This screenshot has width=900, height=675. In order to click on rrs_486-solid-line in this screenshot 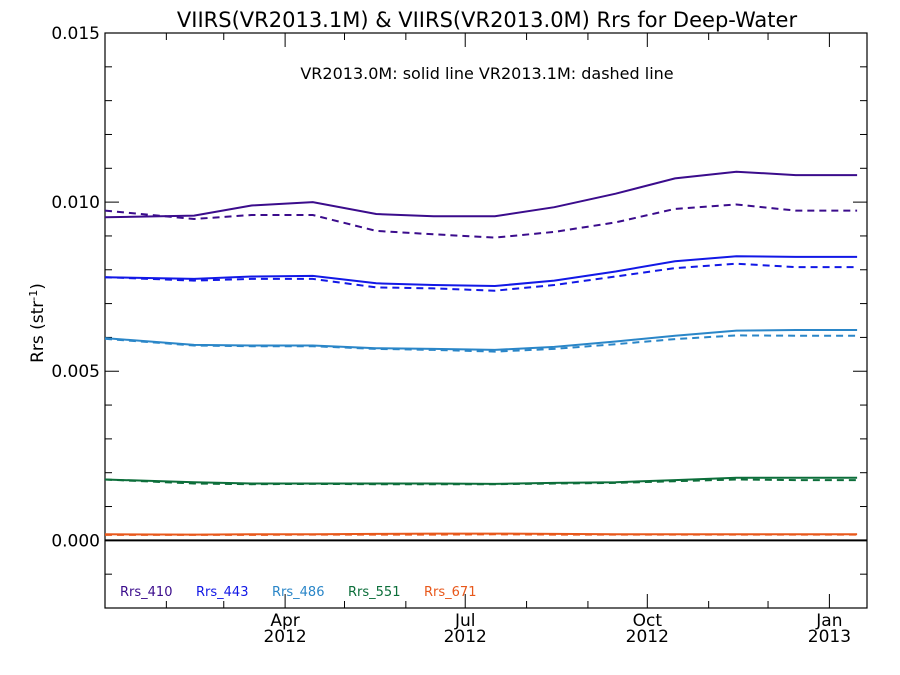, I will do `click(481, 340)`.